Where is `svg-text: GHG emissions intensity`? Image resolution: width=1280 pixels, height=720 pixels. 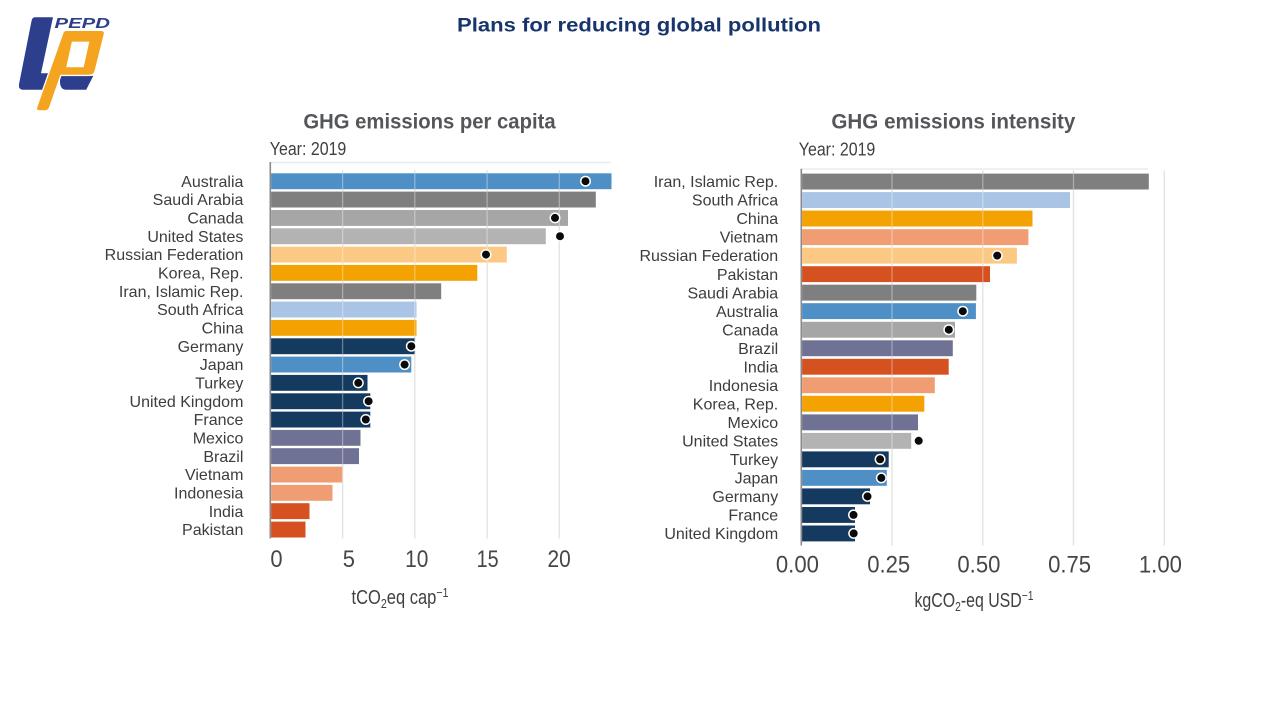
svg-text: GHG emissions intensity is located at coordinates (953, 121).